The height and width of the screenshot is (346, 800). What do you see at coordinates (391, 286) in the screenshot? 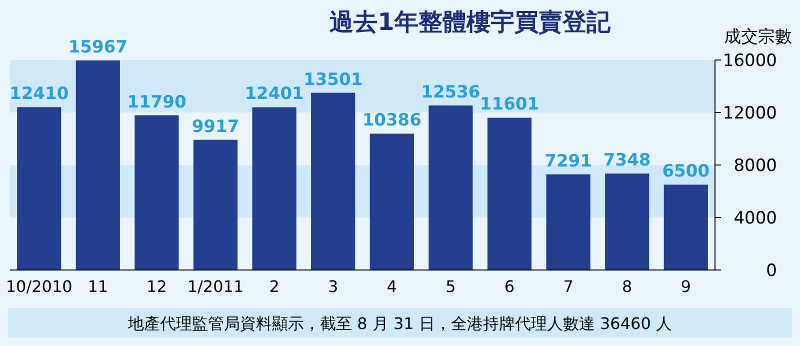
I see `x-tick-label: 4` at bounding box center [391, 286].